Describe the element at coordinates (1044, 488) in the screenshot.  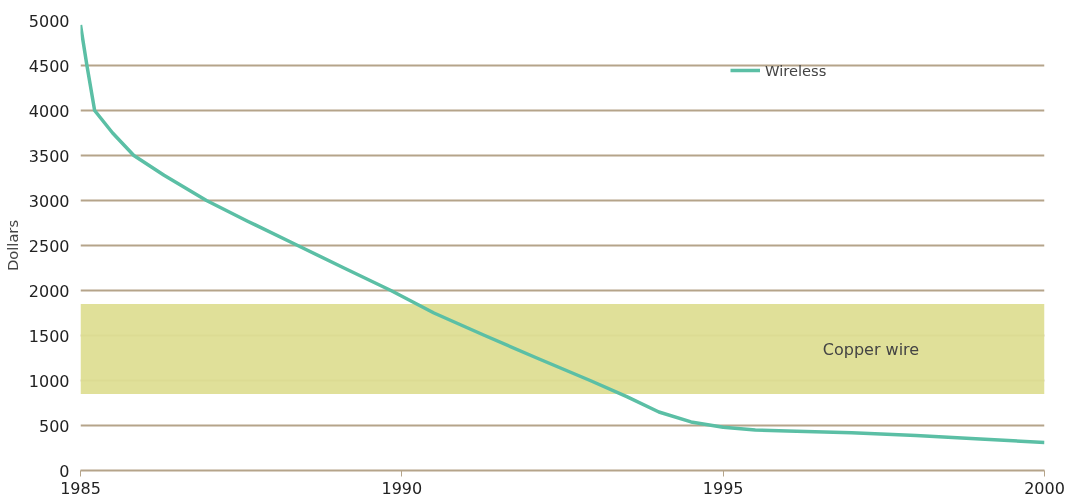
I see `x-tick-label: 2000` at that location.